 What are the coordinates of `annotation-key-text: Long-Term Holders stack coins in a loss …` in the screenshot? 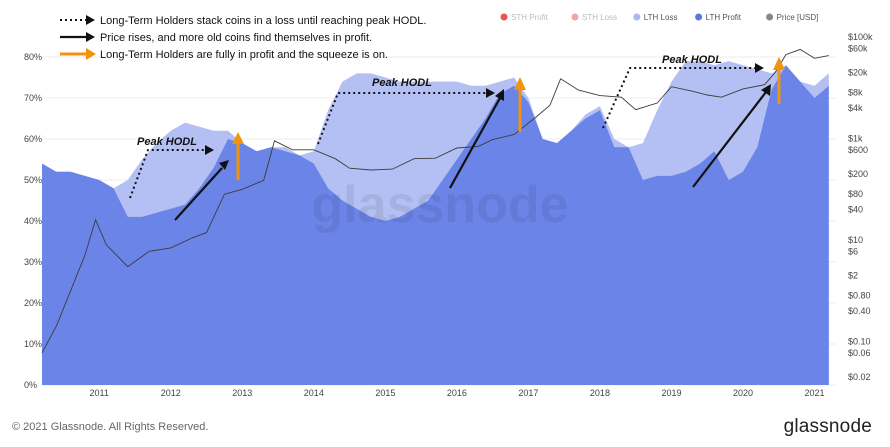 It's located at (263, 21).